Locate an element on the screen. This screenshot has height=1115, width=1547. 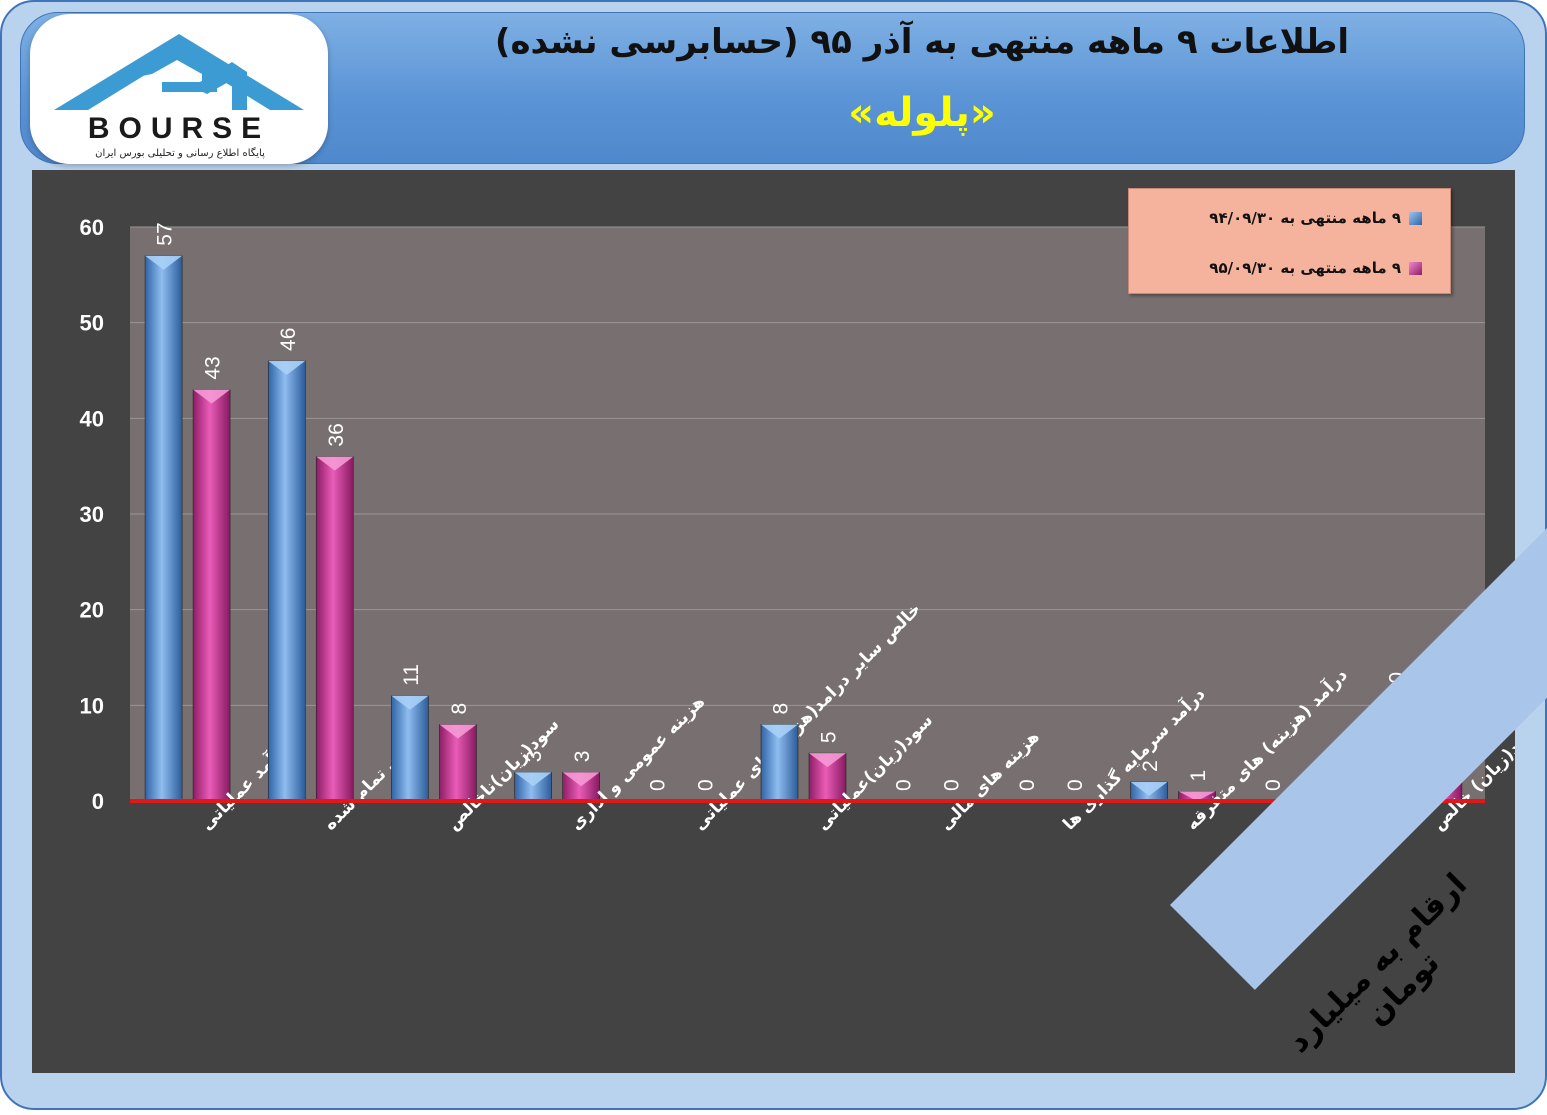
y-tick-label: 10 is located at coordinates (92, 705).